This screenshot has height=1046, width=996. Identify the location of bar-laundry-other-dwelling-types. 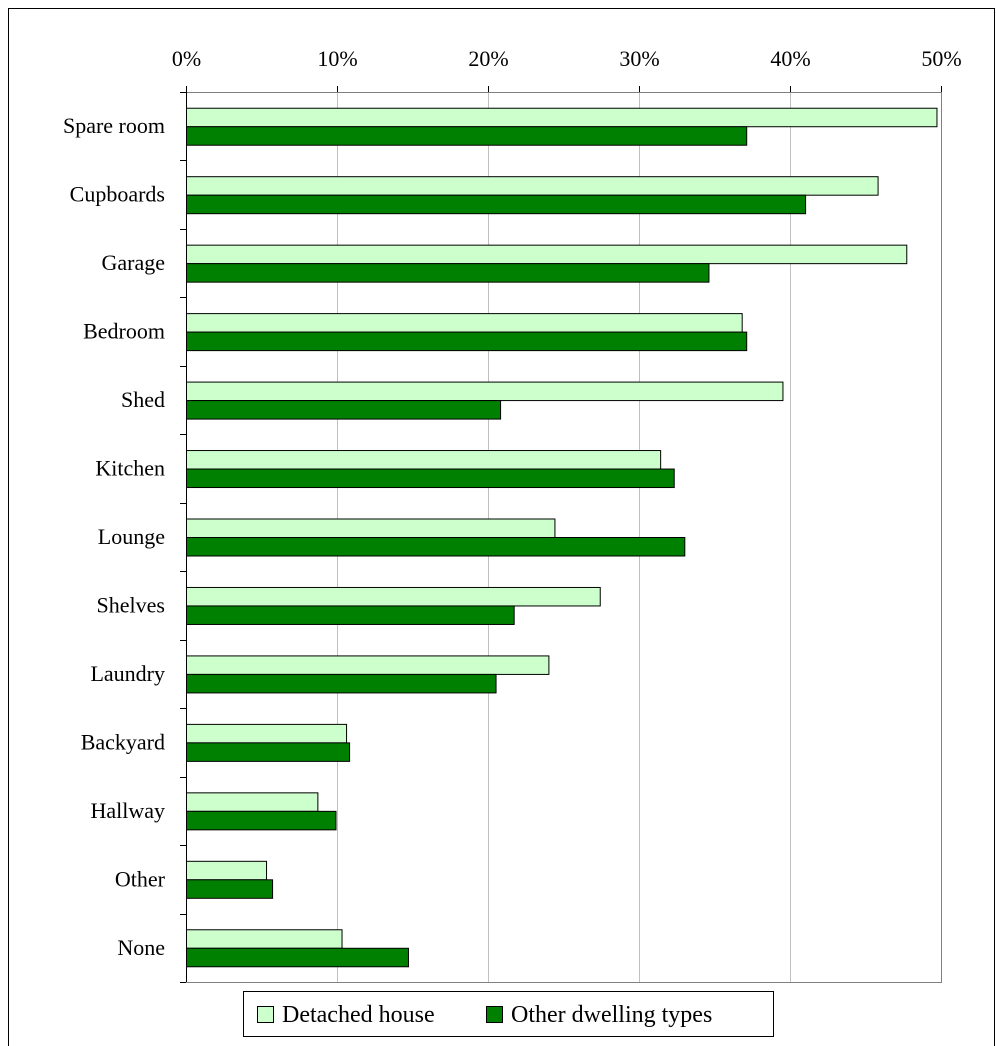
(341, 683).